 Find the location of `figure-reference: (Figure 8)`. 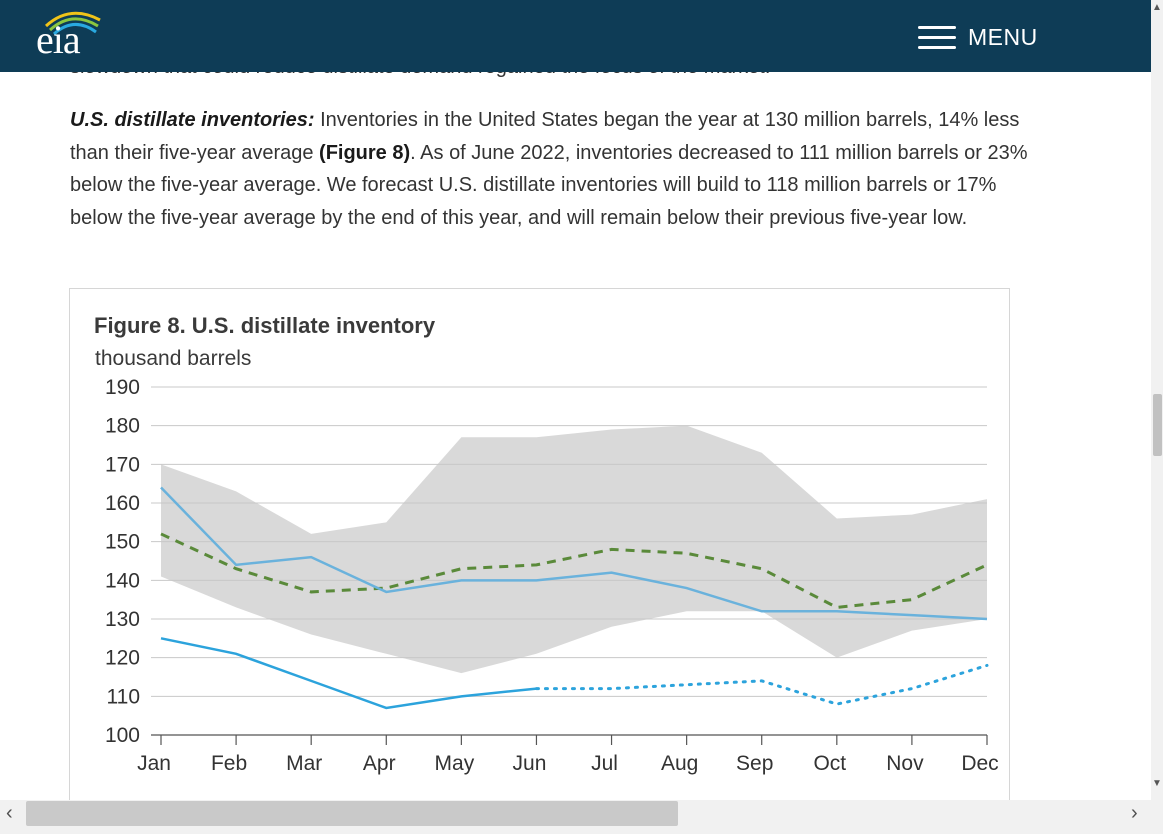

figure-reference: (Figure 8) is located at coordinates (365, 152).